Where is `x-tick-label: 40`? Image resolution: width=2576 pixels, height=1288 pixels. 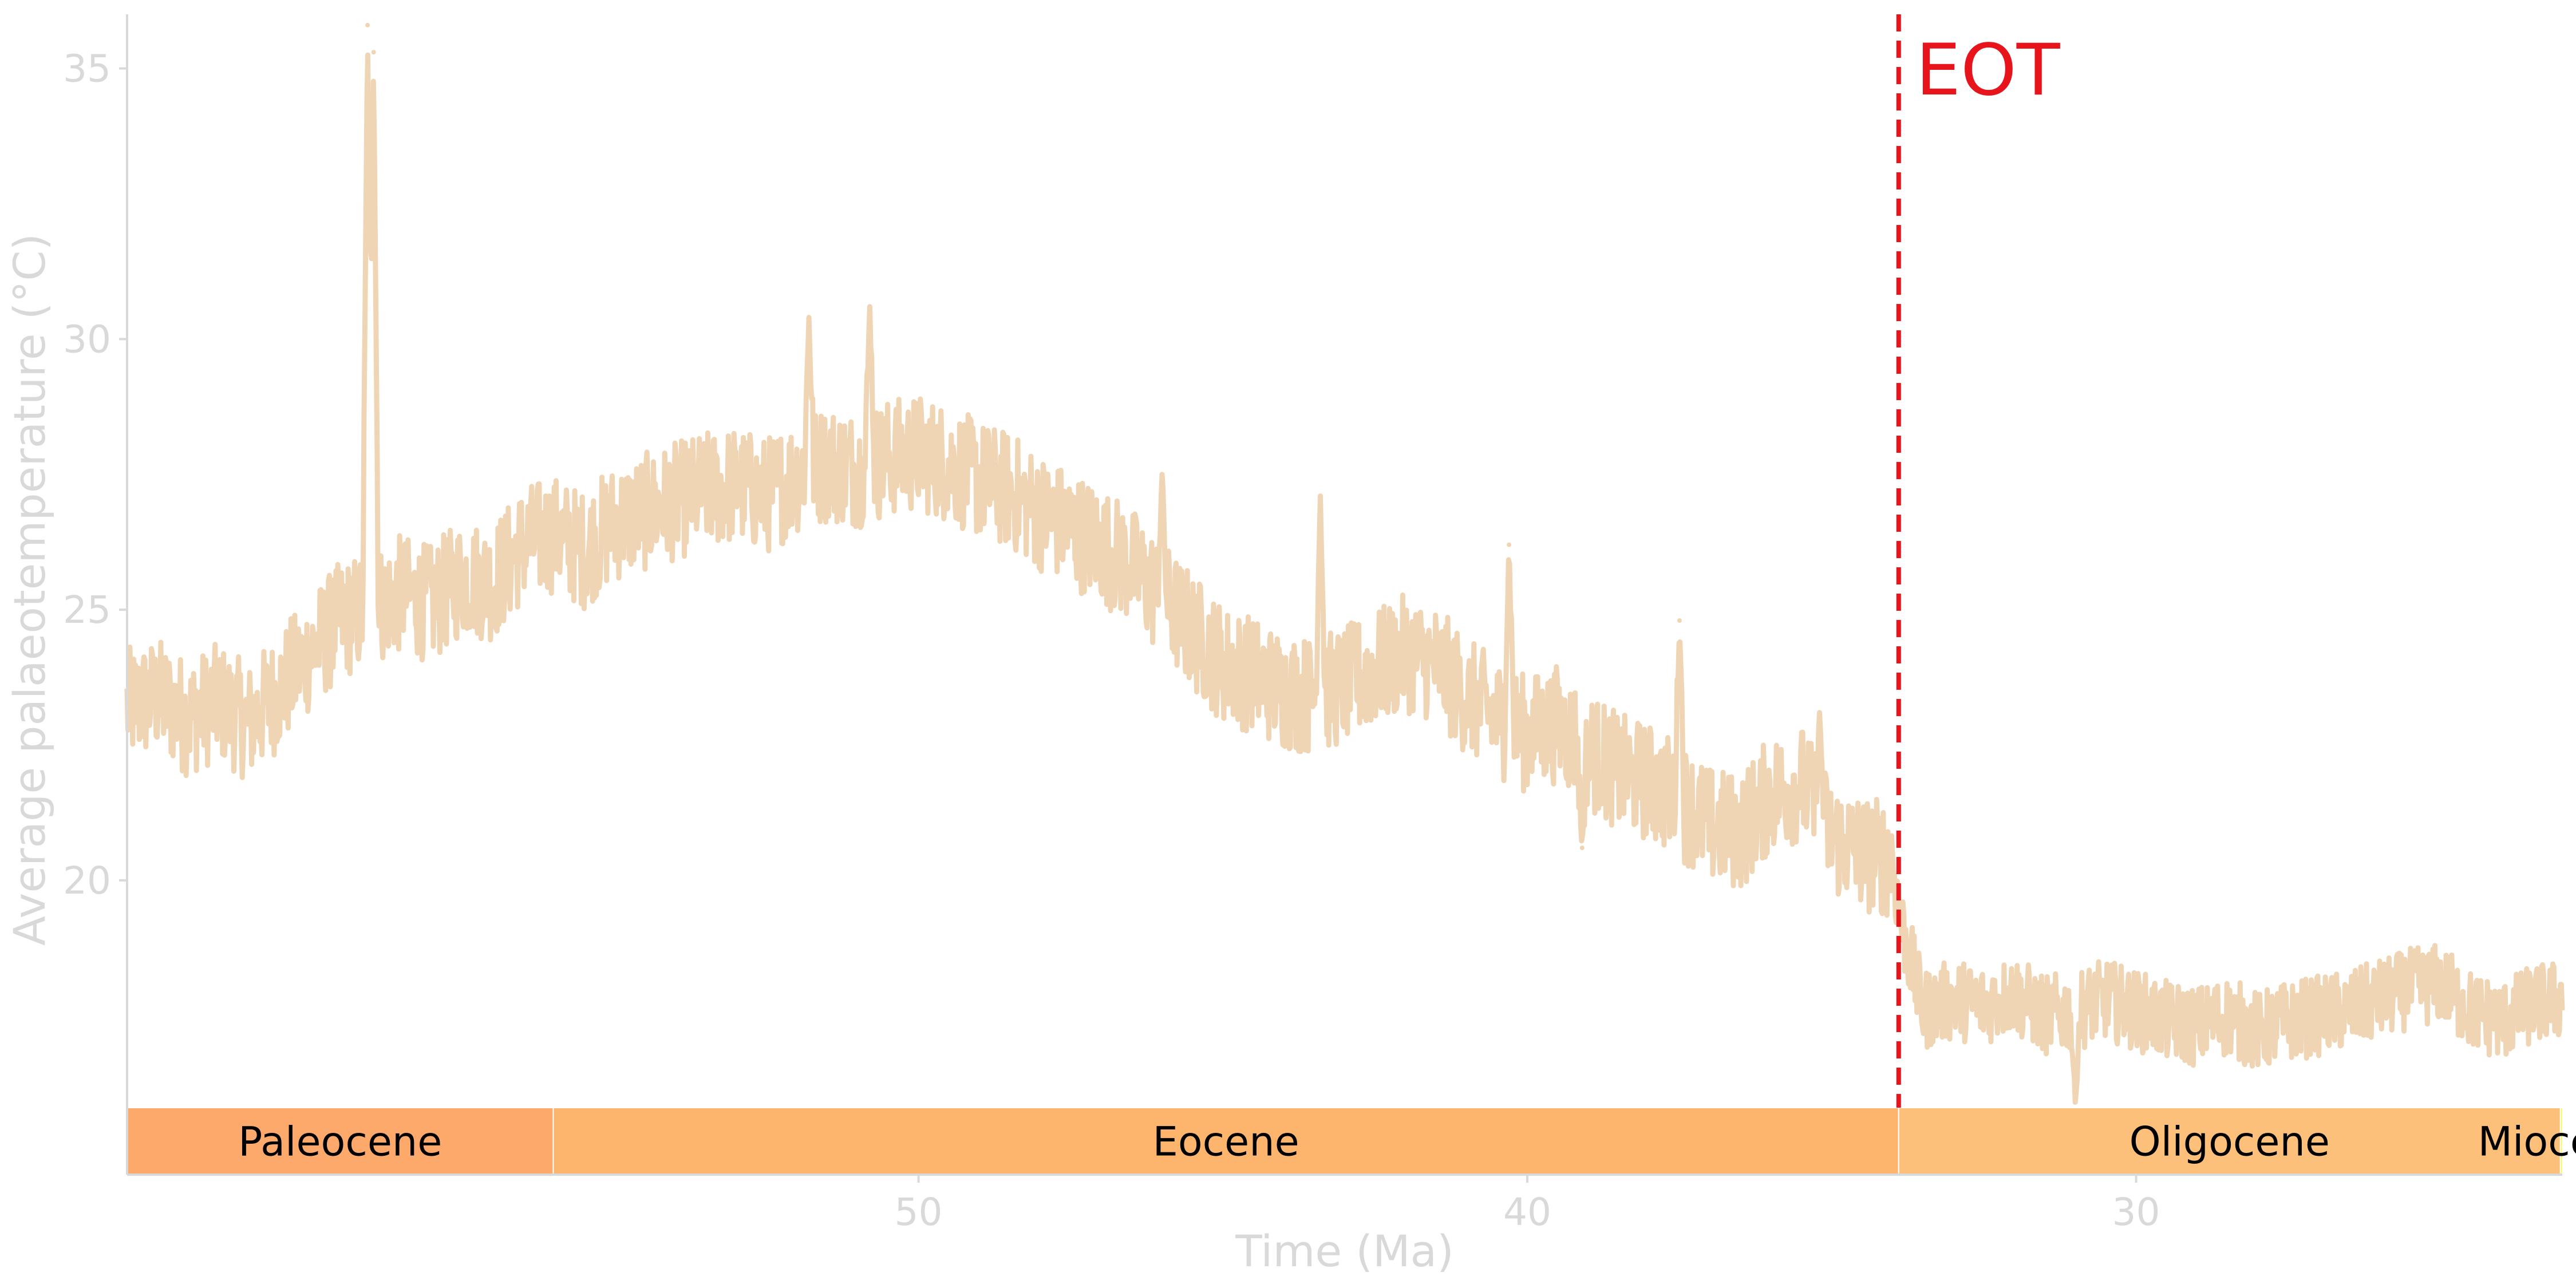
x-tick-label: 40 is located at coordinates (1527, 1212).